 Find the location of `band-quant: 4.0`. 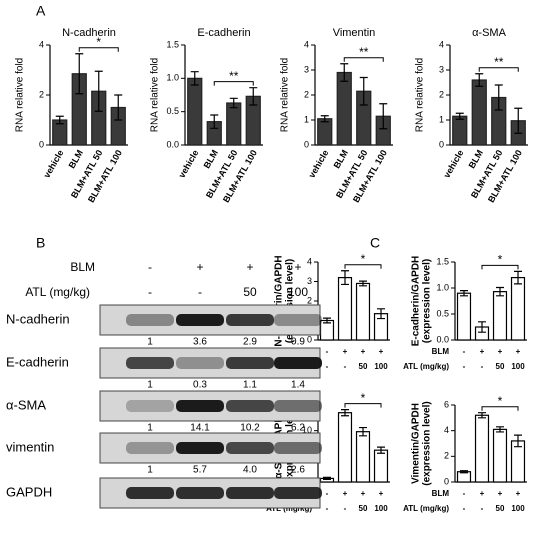

band-quant: 4.0 is located at coordinates (250, 470).